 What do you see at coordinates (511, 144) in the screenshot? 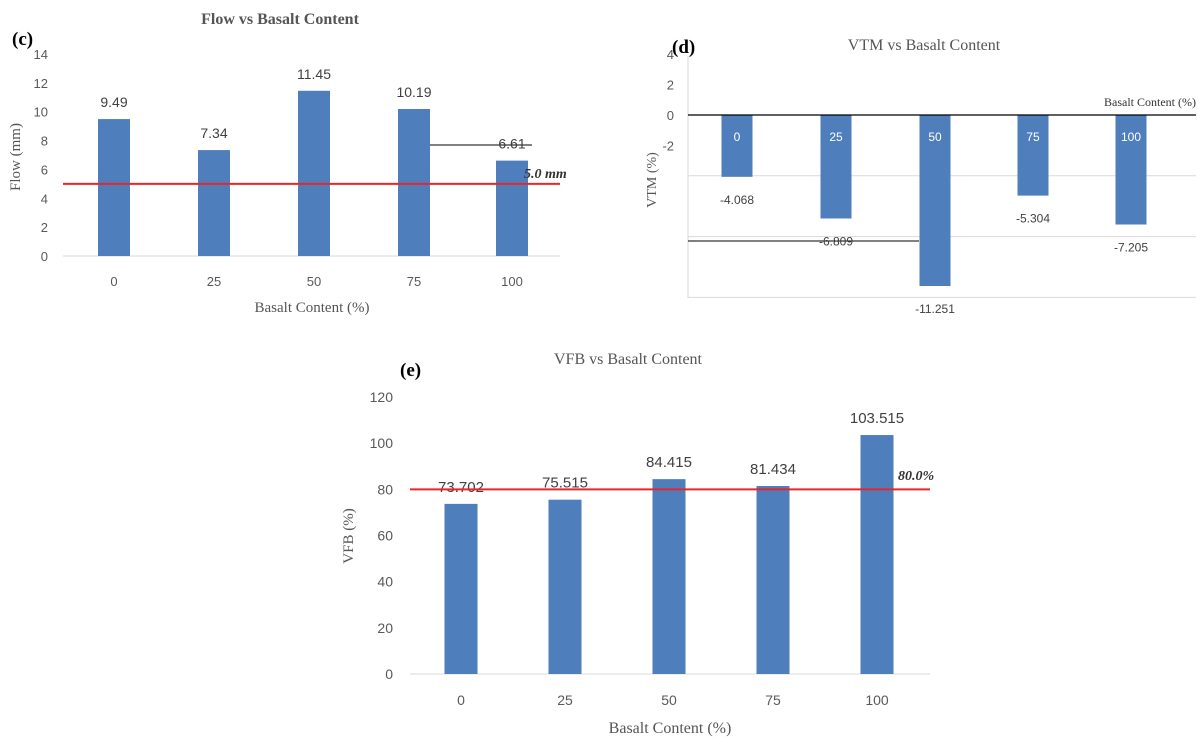
I see `chart-c-data-label: 6.61` at bounding box center [511, 144].